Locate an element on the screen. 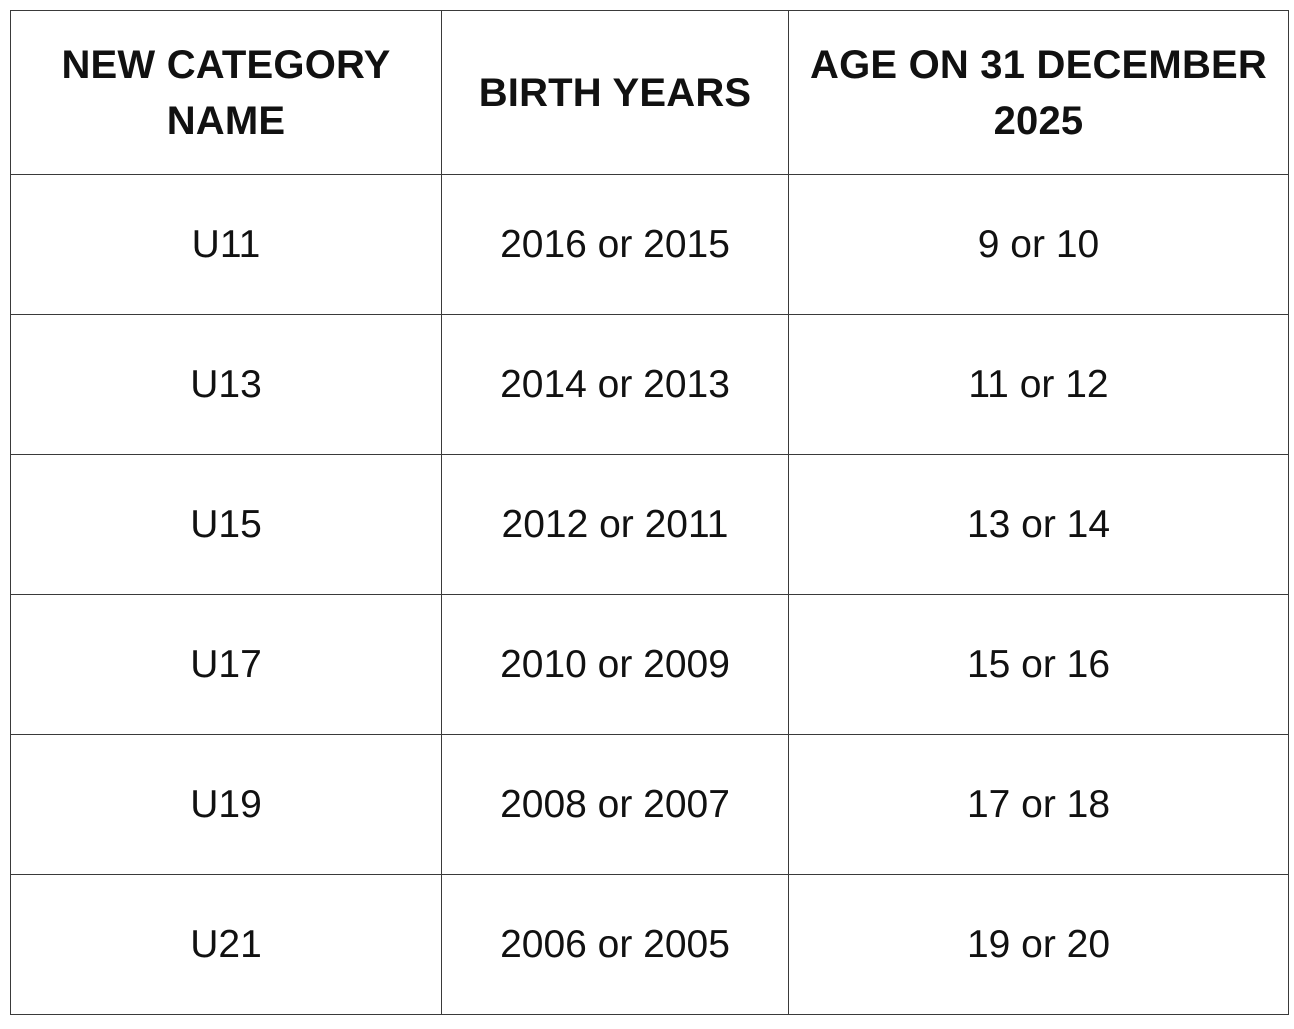 The height and width of the screenshot is (1029, 1294). header-category-name: NEW CATEGORY NAME is located at coordinates (226, 92).